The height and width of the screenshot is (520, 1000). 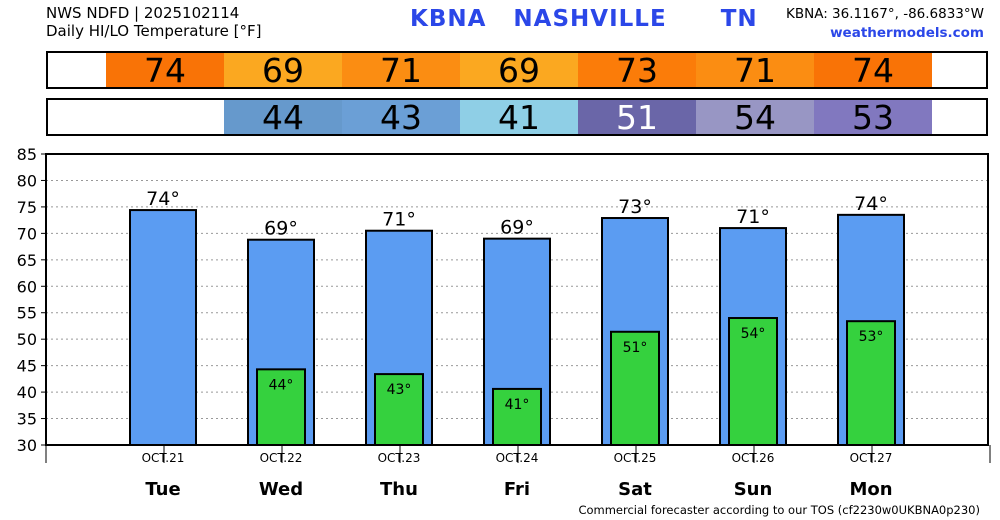 What do you see at coordinates (635, 489) in the screenshot?
I see `day-label: Sat` at bounding box center [635, 489].